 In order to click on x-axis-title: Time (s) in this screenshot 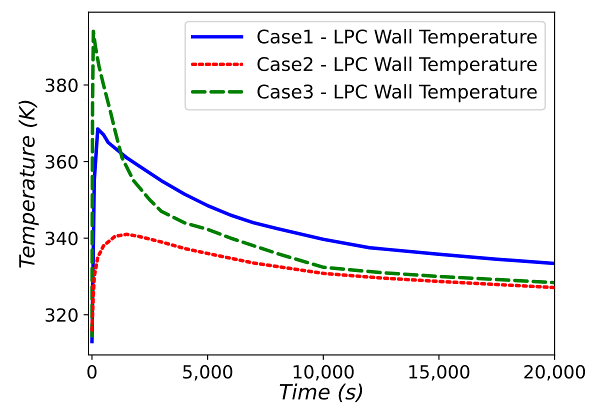, I will do `click(321, 393)`.